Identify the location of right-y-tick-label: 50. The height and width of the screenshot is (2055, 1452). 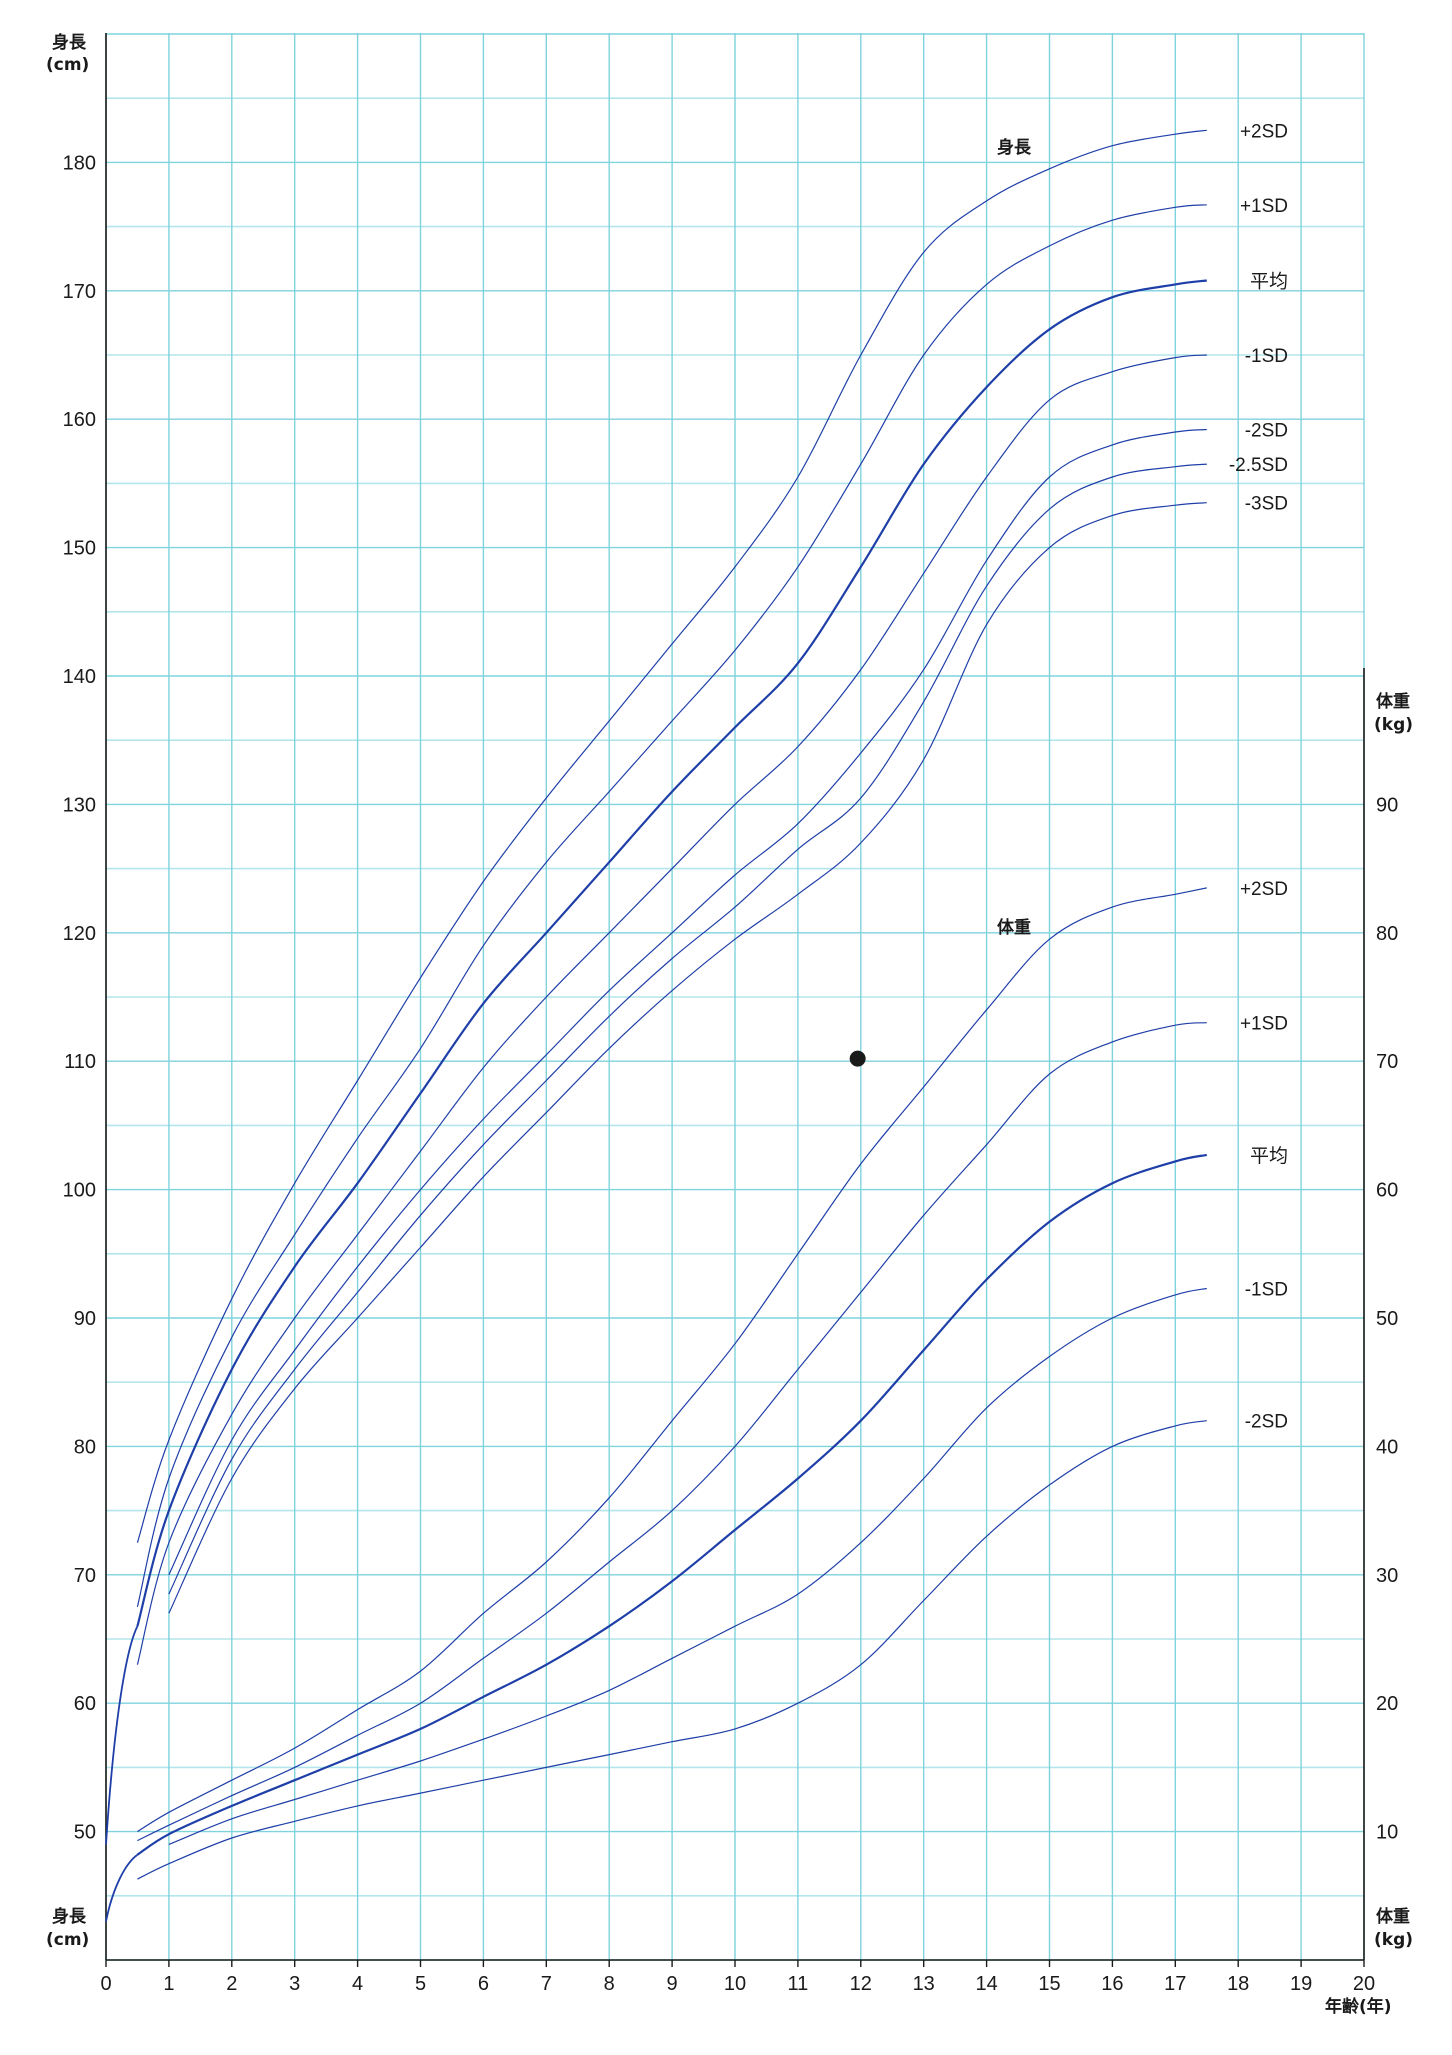
(1387, 1319).